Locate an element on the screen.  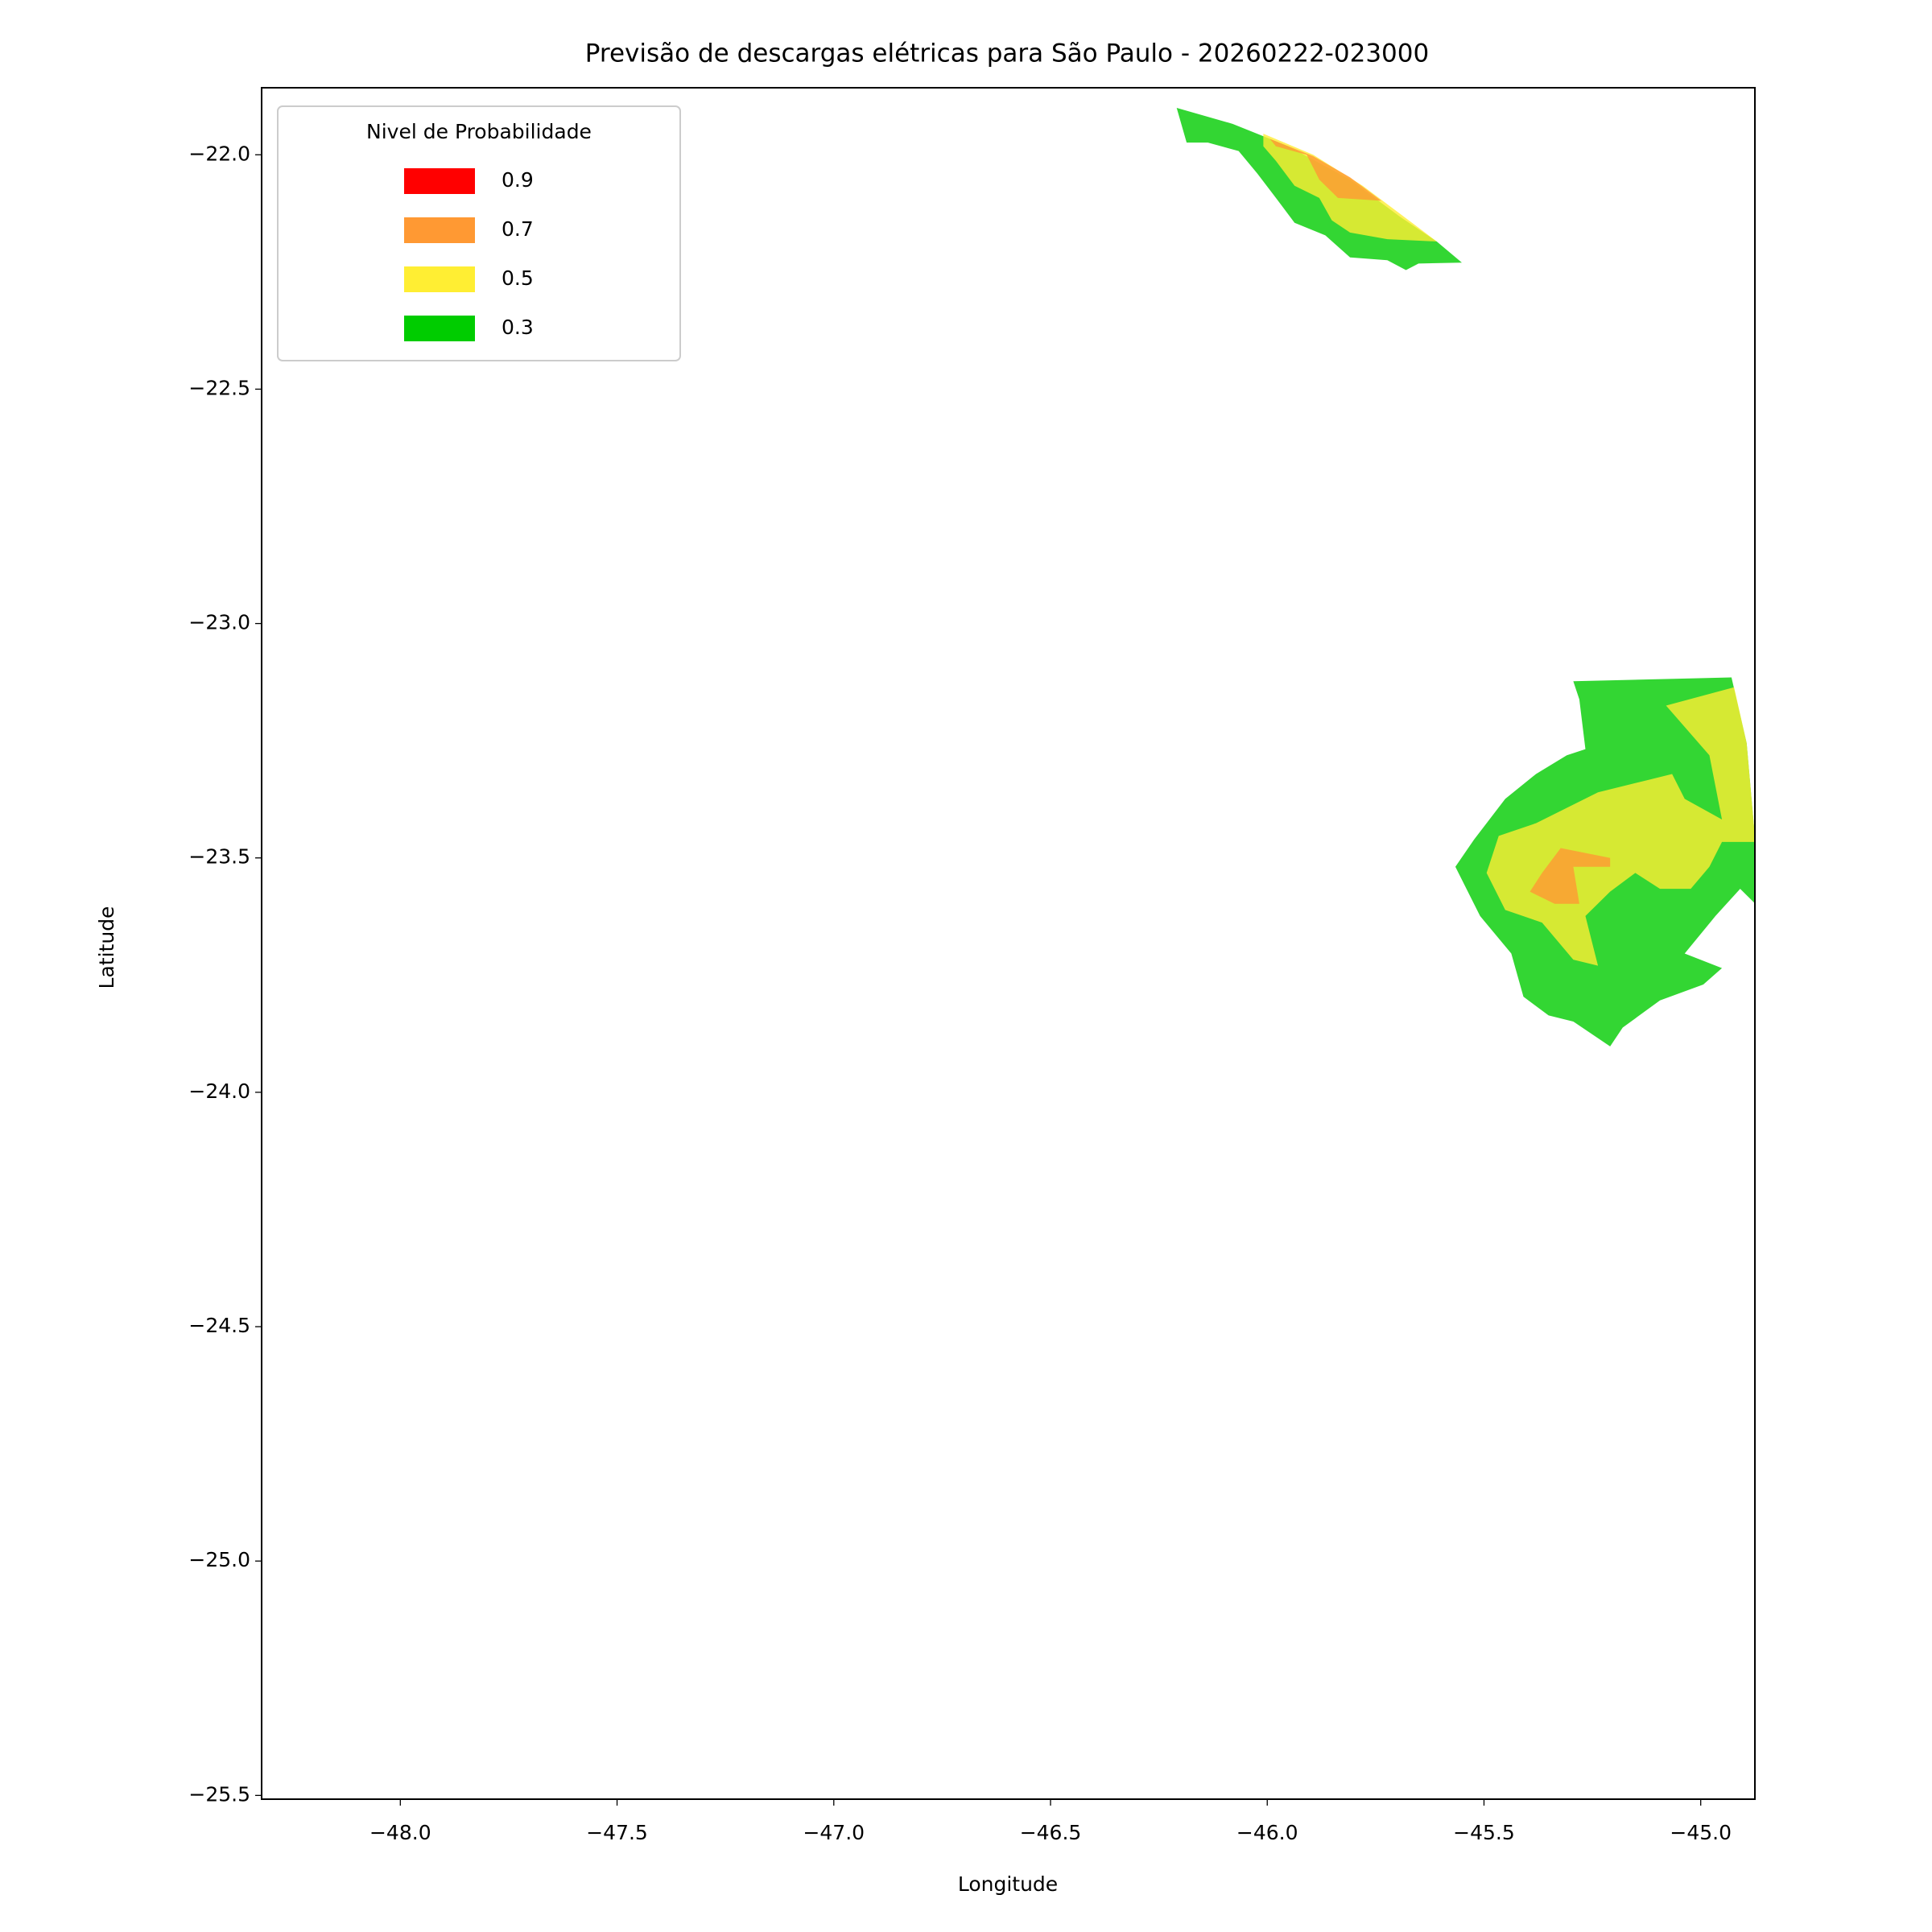
x-tick-label: −45.5 is located at coordinates (1484, 1832).